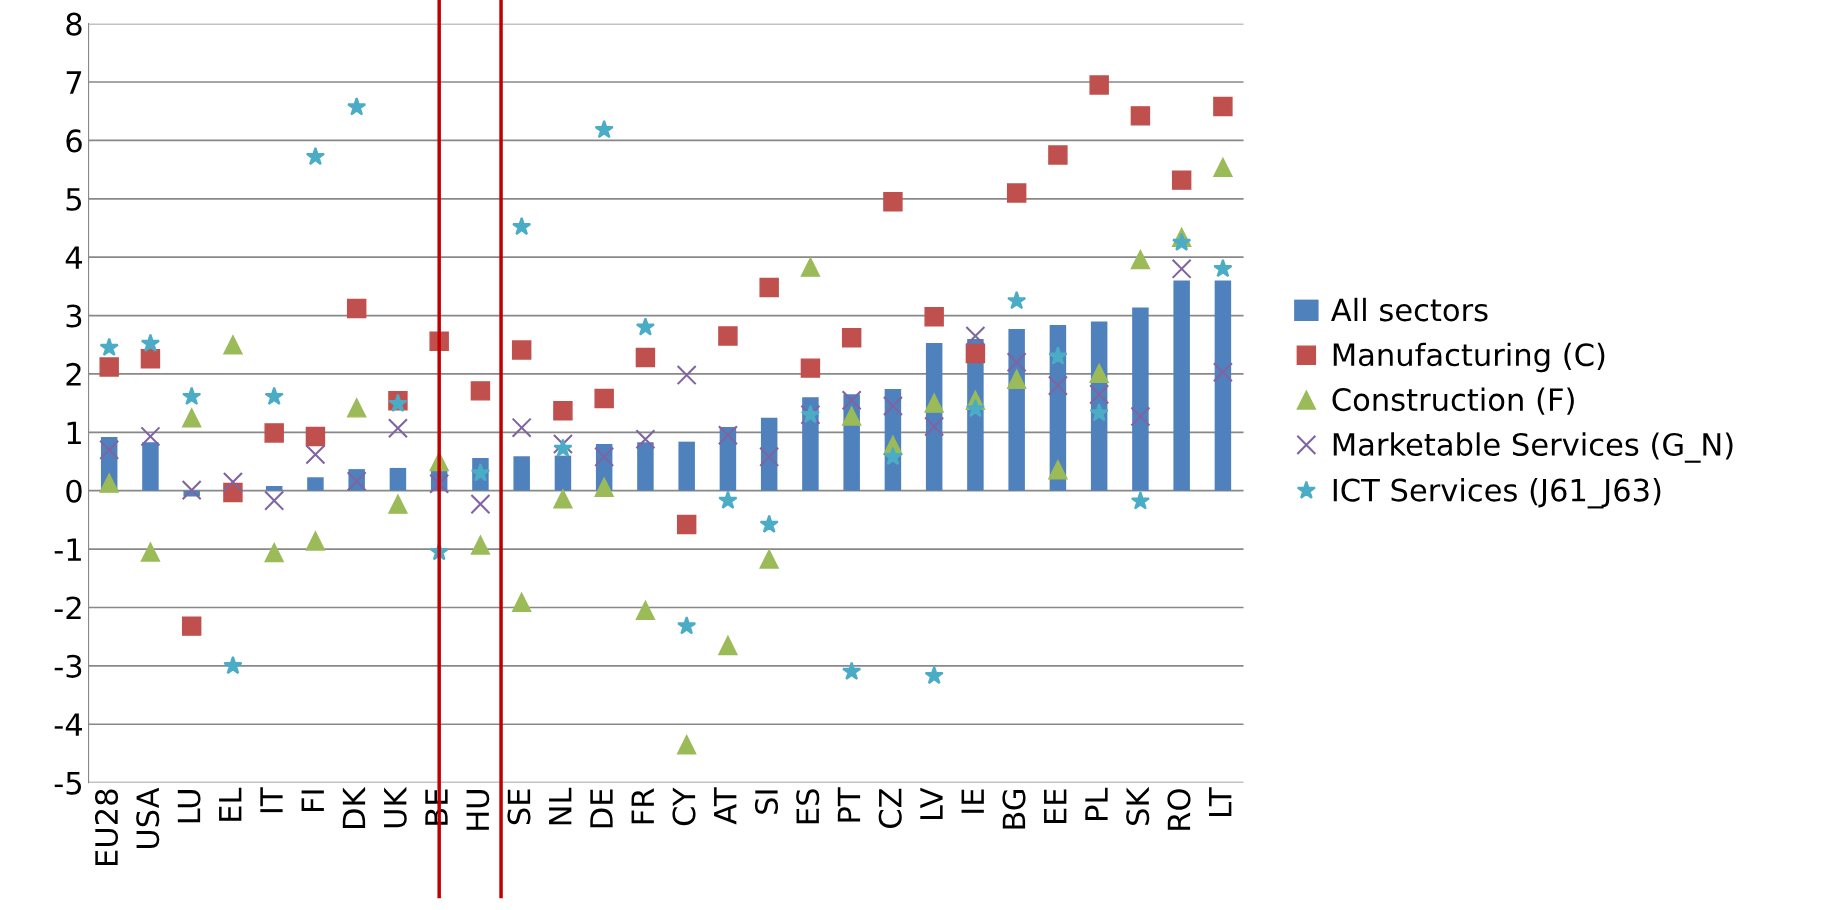 This screenshot has width=1845, height=910. I want to click on x-tick-label: AT, so click(725, 806).